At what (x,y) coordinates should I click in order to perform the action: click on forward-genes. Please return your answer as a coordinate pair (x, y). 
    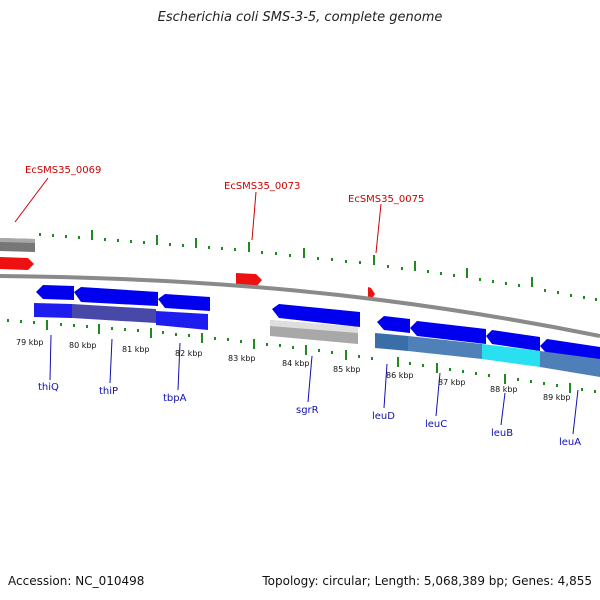
    Looking at the image, I should click on (318, 323).